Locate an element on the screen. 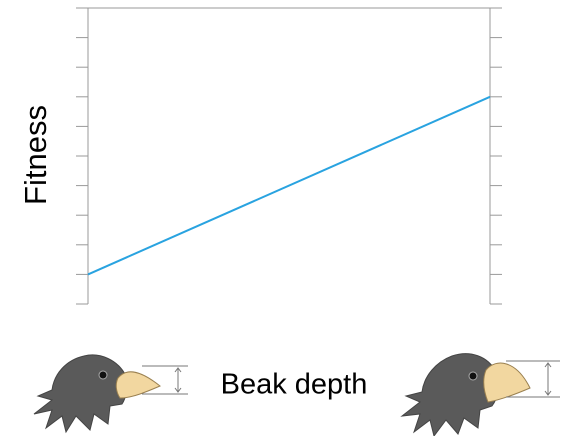  finch-deep-beak is located at coordinates (480, 394).